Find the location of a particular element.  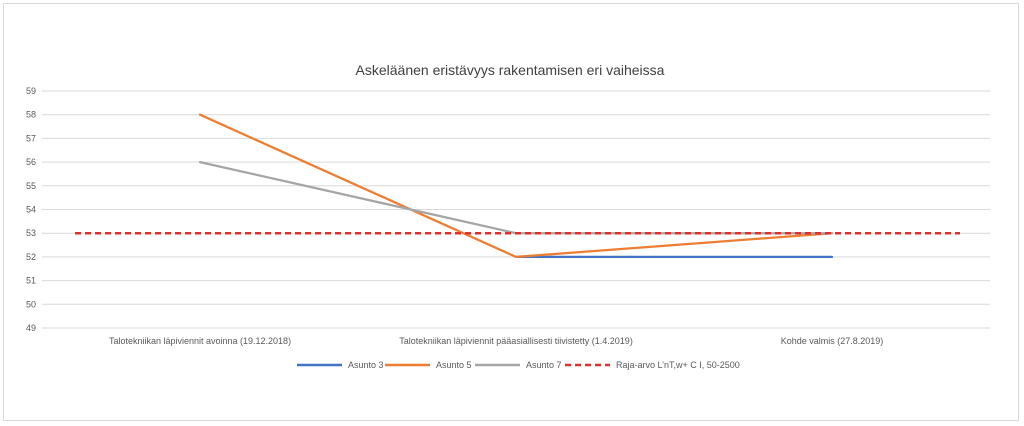

y-tick-label: 56 is located at coordinates (31, 162).